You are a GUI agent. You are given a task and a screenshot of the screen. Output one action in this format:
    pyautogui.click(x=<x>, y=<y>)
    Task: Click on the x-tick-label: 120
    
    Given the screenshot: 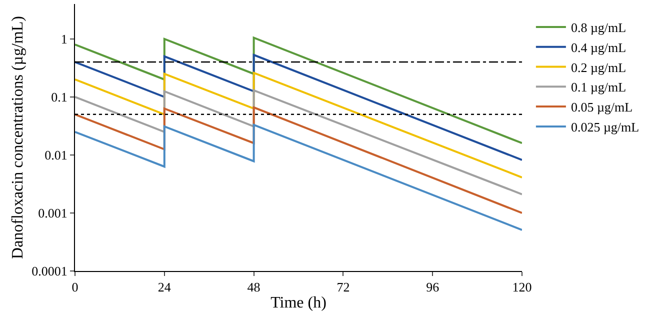 What is the action you would take?
    pyautogui.click(x=522, y=287)
    